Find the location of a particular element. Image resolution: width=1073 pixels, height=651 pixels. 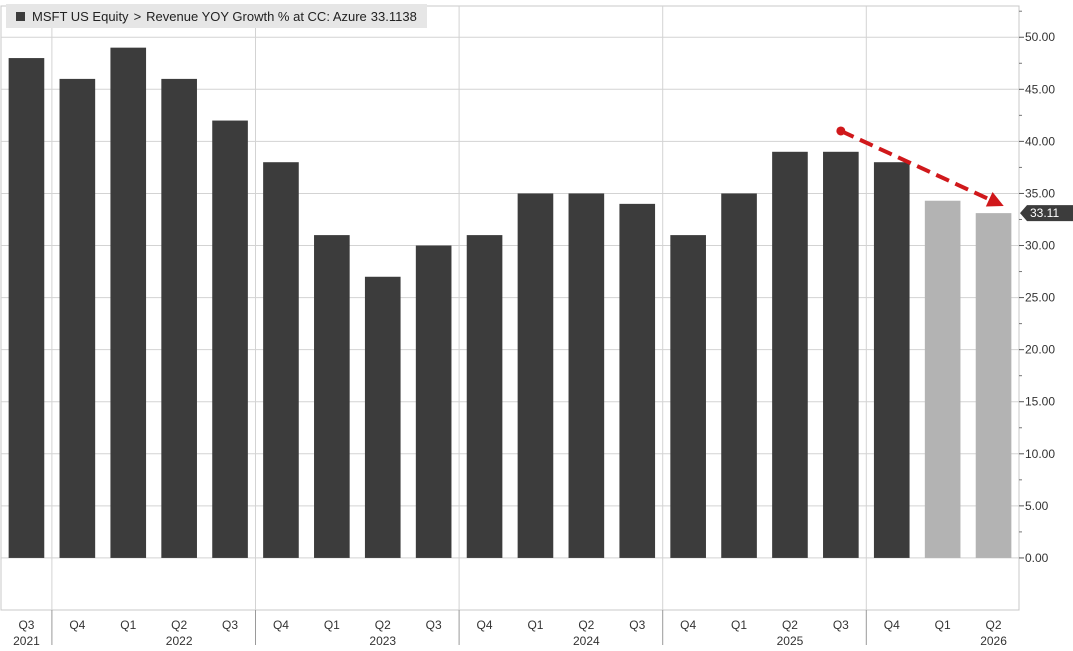

y-tick-label: 25.00 is located at coordinates (1040, 298).